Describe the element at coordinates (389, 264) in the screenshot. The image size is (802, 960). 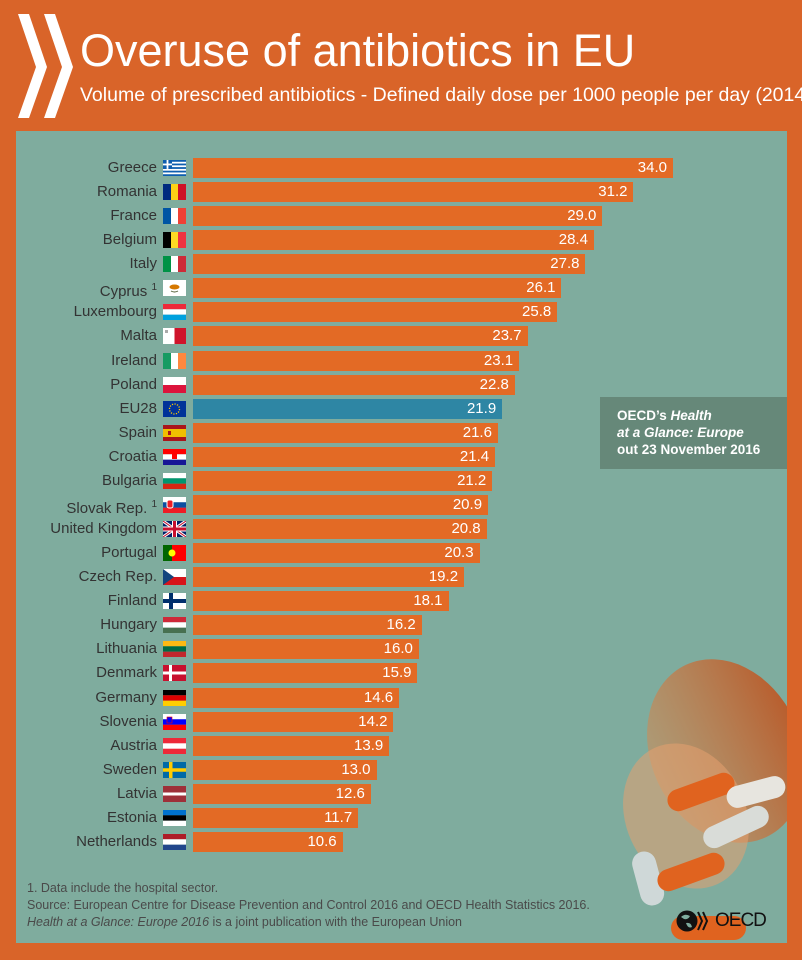
I see `bar: 27.8` at that location.